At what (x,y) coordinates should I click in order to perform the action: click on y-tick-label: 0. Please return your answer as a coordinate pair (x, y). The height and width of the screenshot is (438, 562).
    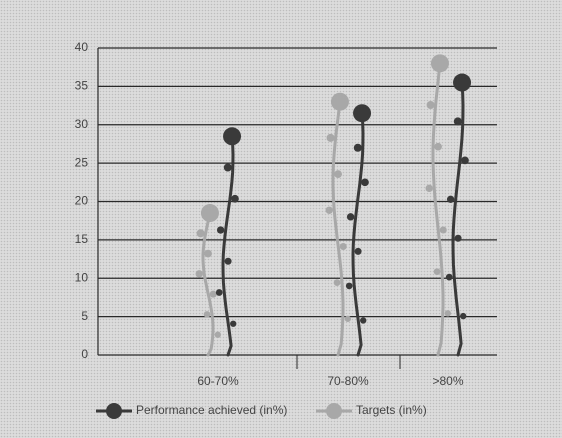
    Looking at the image, I should click on (84, 354).